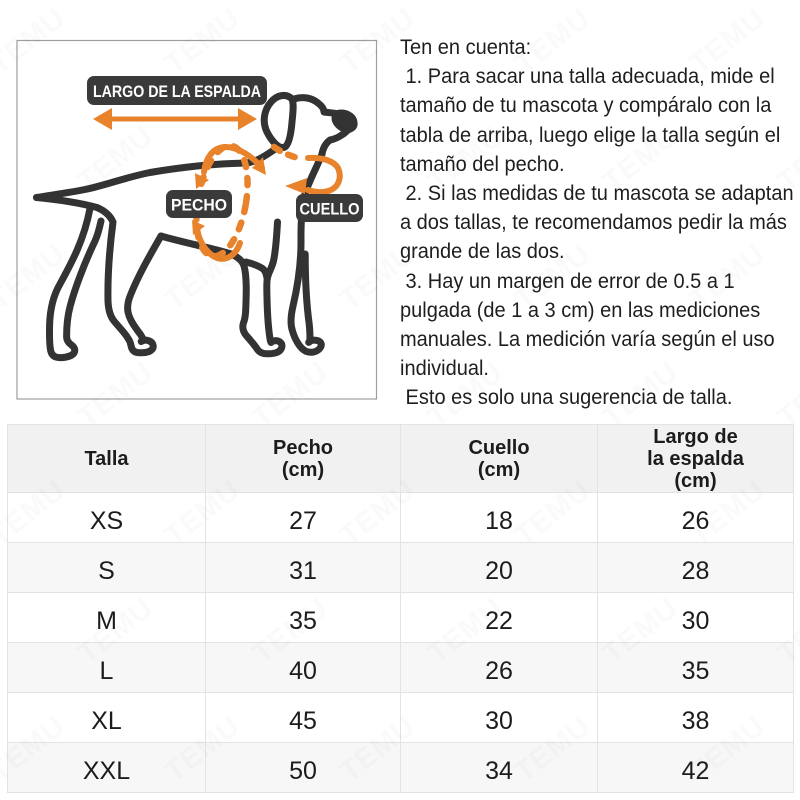 The width and height of the screenshot is (800, 800). Describe the element at coordinates (177, 91) in the screenshot. I see `svg-text: LARGO DE LA ESPALDA` at that location.